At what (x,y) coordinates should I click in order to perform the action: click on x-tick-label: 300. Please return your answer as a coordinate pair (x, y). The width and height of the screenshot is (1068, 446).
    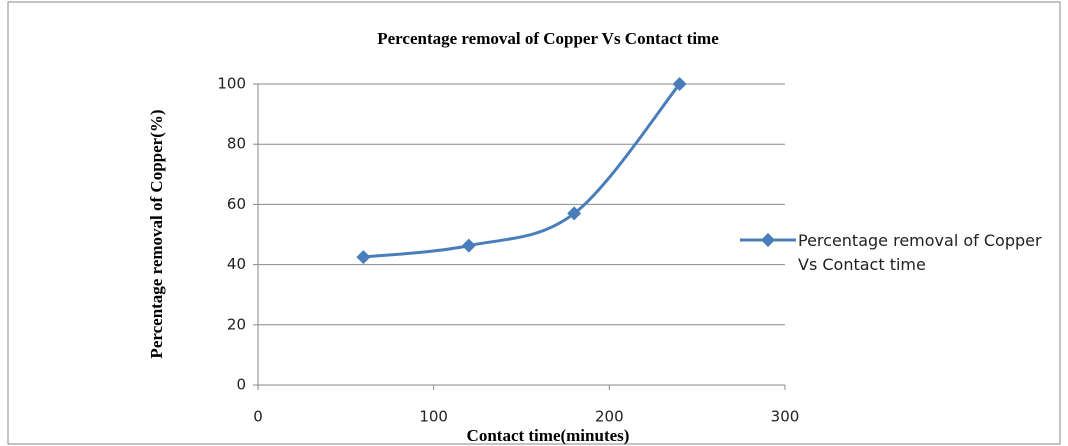
    Looking at the image, I should click on (785, 417).